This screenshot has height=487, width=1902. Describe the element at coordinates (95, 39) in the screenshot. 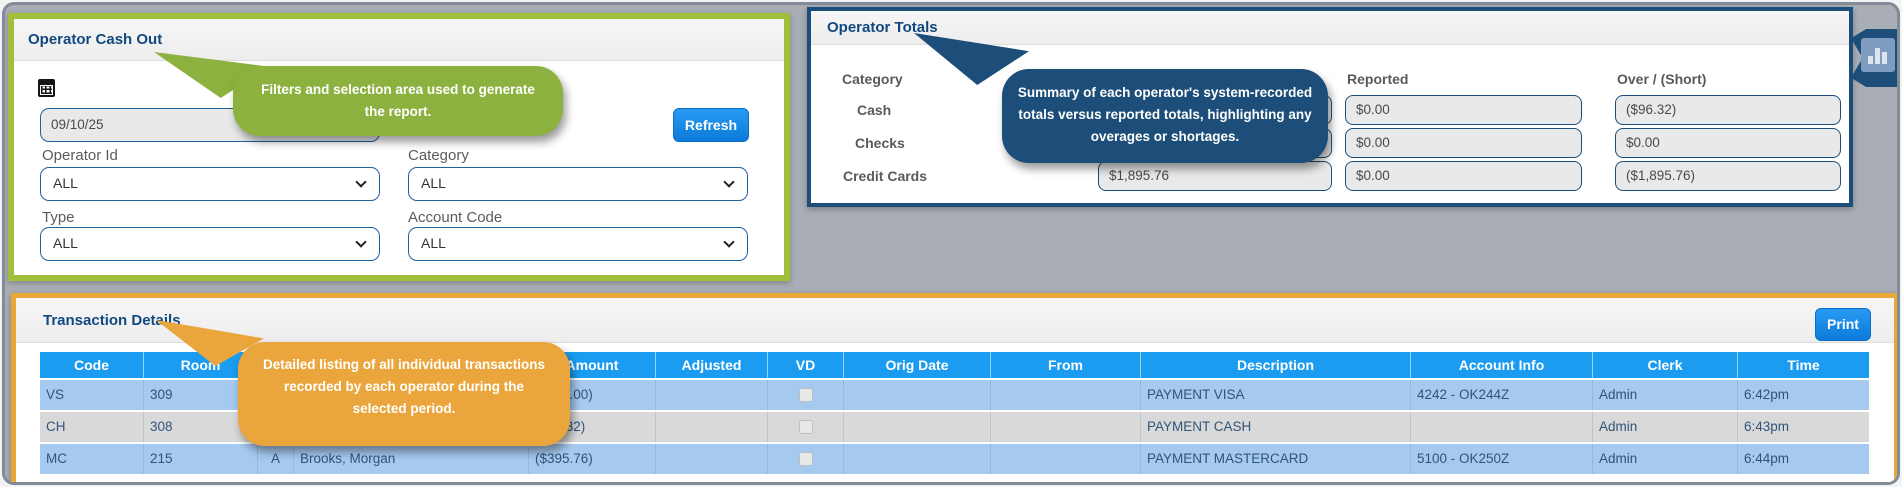

I see `cash-out-title: Operator Cash Out` at that location.